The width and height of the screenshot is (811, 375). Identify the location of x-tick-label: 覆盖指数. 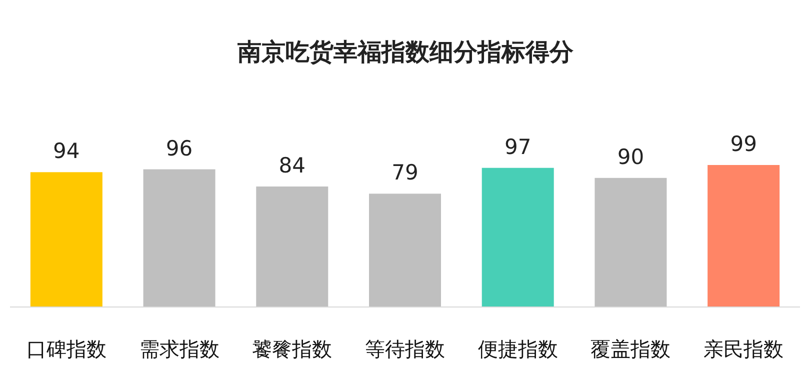
(630, 349).